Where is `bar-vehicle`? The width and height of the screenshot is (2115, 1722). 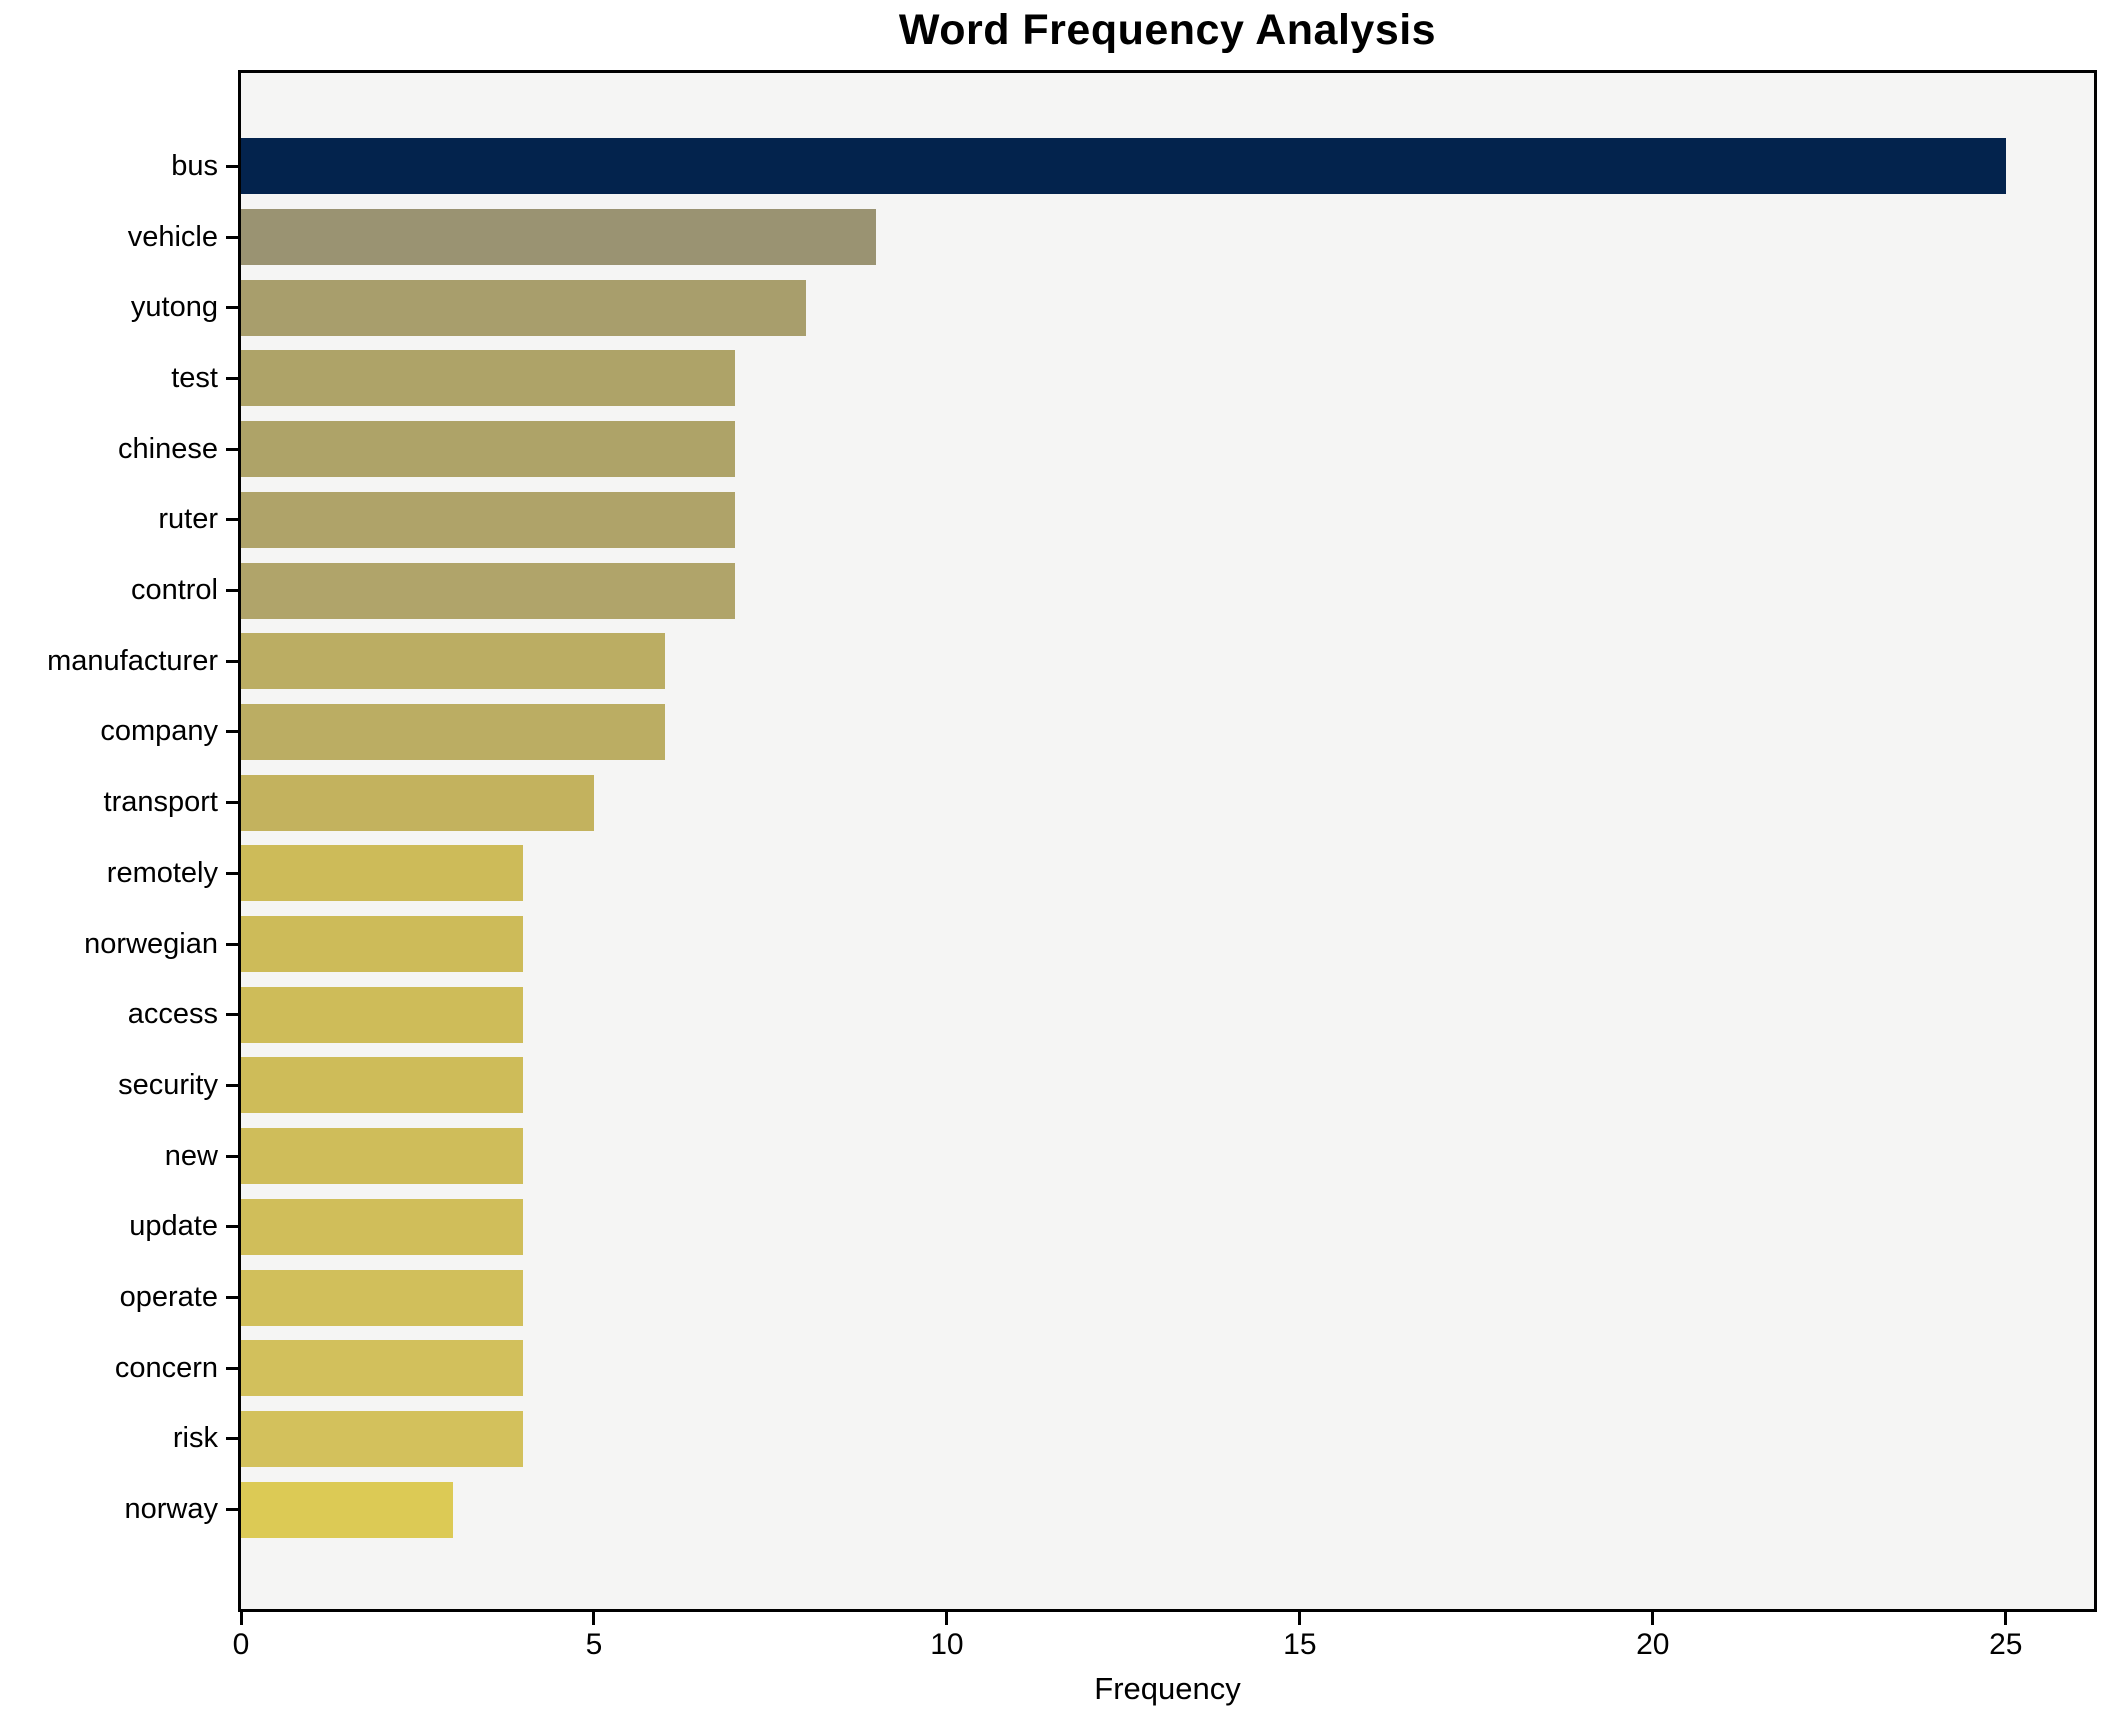
bar-vehicle is located at coordinates (559, 237).